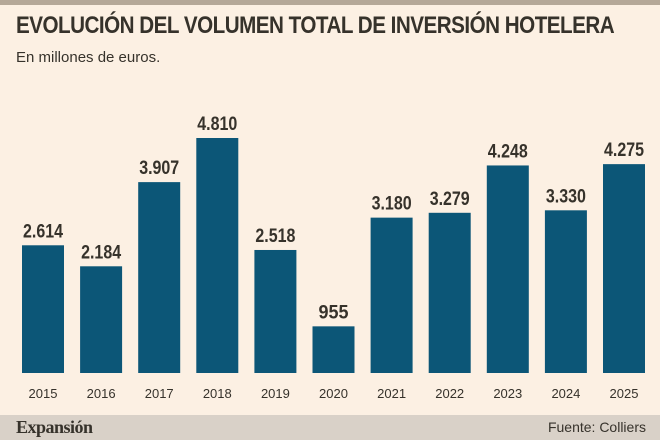 Image resolution: width=660 pixels, height=440 pixels. Describe the element at coordinates (330, 2) in the screenshot. I see `top-border` at that location.